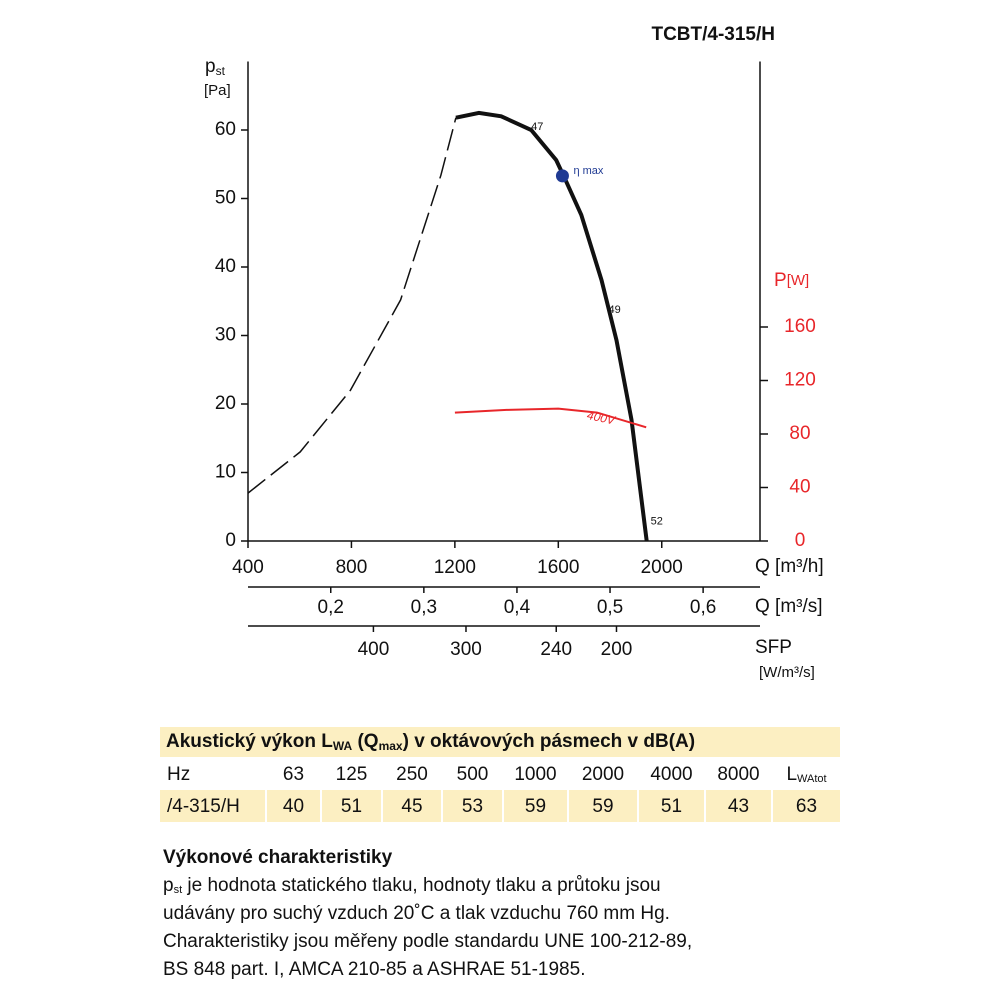  Describe the element at coordinates (800, 380) in the screenshot. I see `y2-tick-label: 120` at that location.